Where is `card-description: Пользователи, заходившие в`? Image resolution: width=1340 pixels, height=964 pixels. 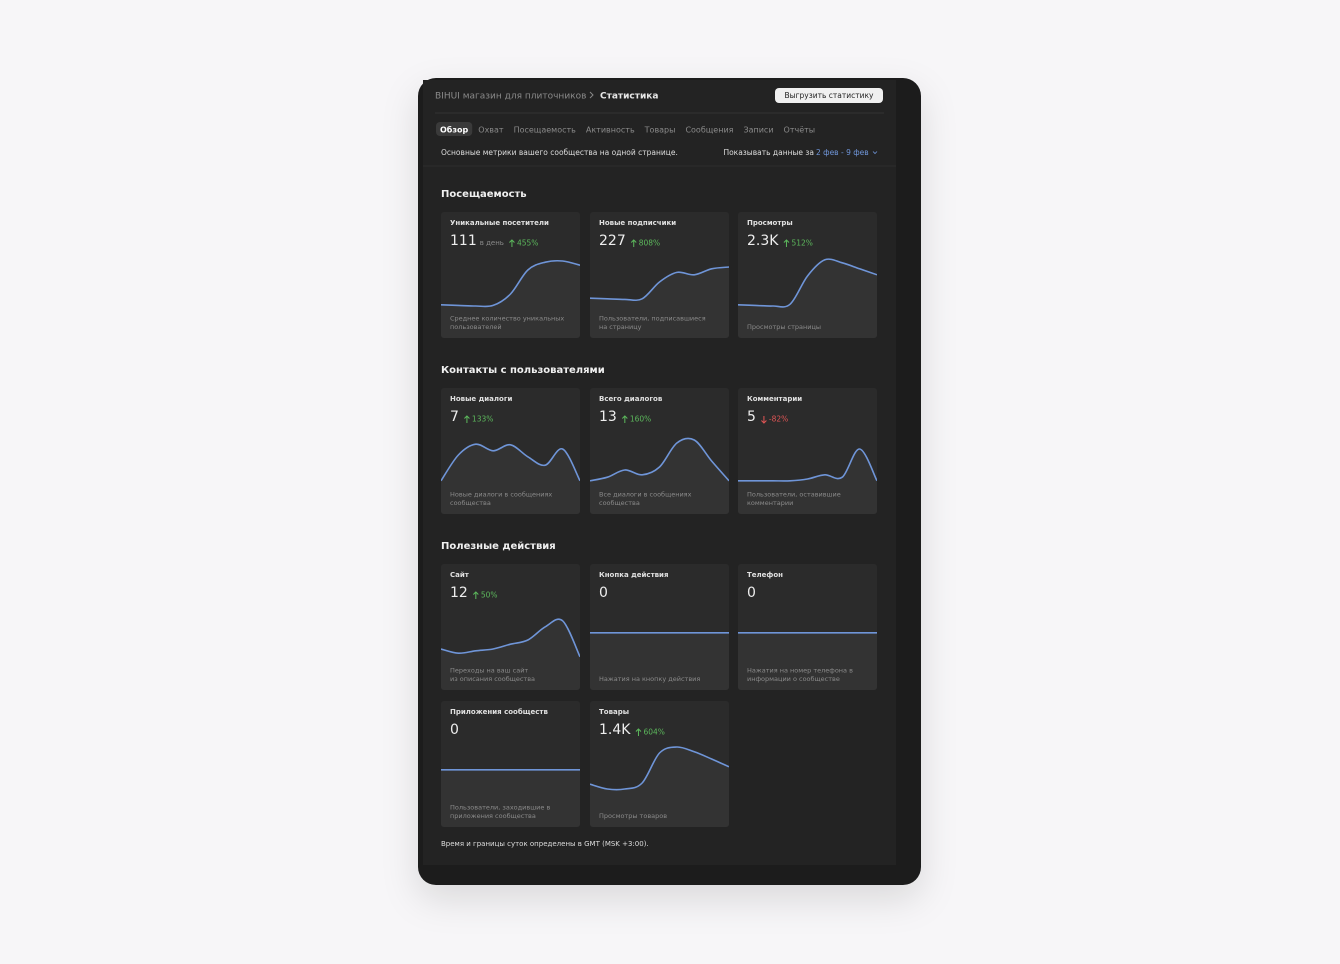 card-description: Пользователи, заходившие в is located at coordinates (500, 808).